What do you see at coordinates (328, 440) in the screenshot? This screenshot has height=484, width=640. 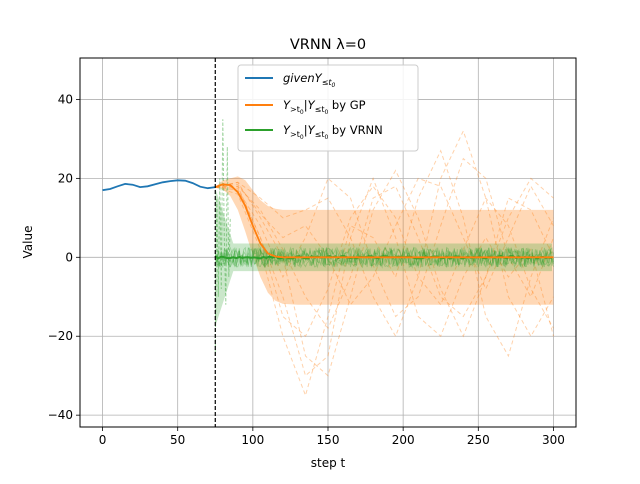 I see `x-tick-label: 150` at bounding box center [328, 440].